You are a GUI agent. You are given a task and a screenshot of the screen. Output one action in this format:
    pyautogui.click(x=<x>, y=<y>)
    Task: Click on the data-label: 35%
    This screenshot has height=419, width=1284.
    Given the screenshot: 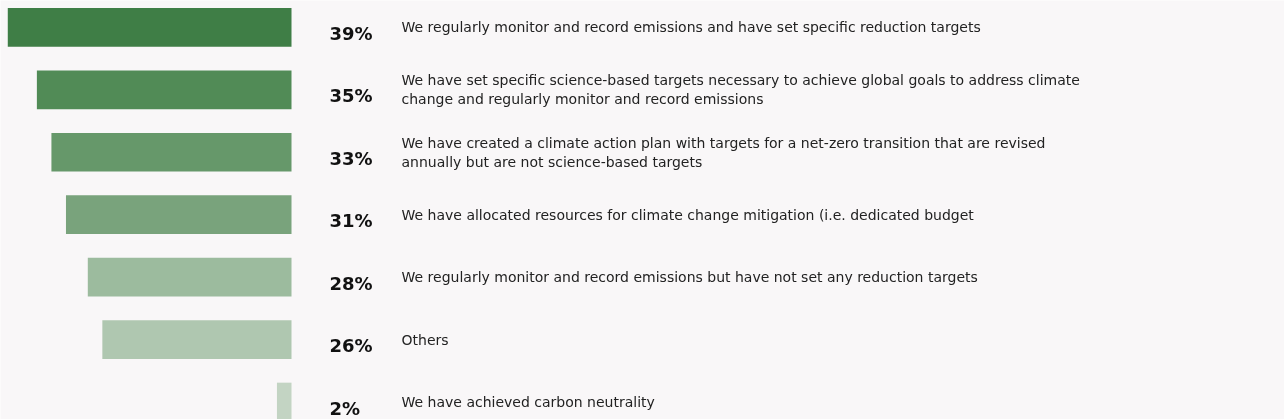 What is the action you would take?
    pyautogui.click(x=351, y=96)
    